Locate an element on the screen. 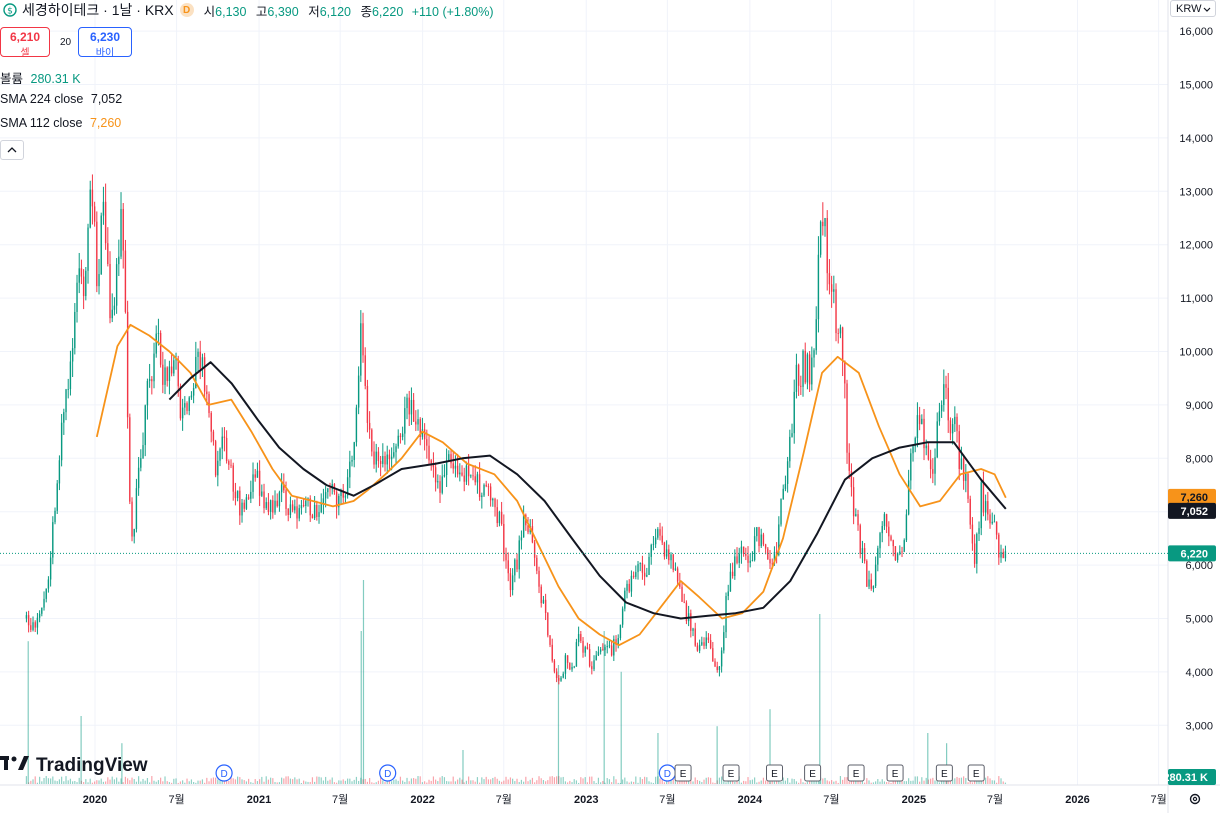  data-status-badge: D is located at coordinates (186, 10).